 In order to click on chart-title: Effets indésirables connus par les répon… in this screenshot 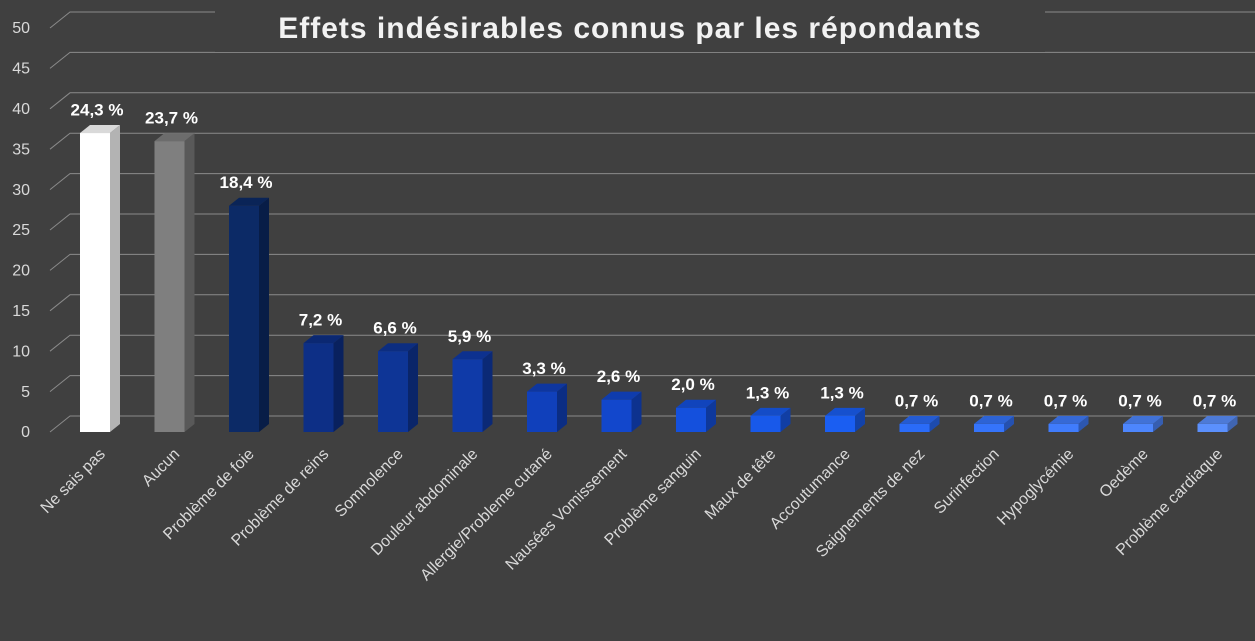, I will do `click(630, 28)`.